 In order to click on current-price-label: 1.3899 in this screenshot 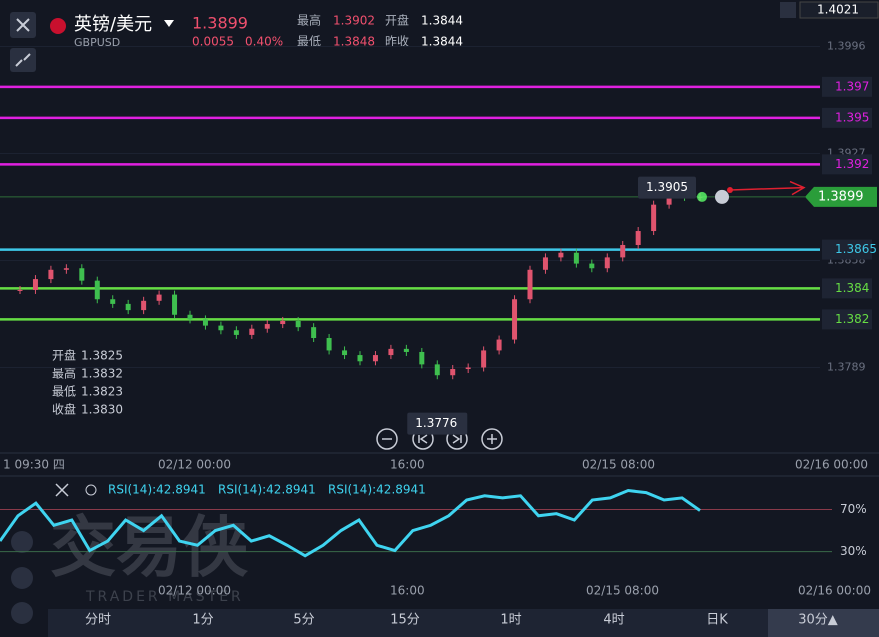, I will do `click(841, 196)`.